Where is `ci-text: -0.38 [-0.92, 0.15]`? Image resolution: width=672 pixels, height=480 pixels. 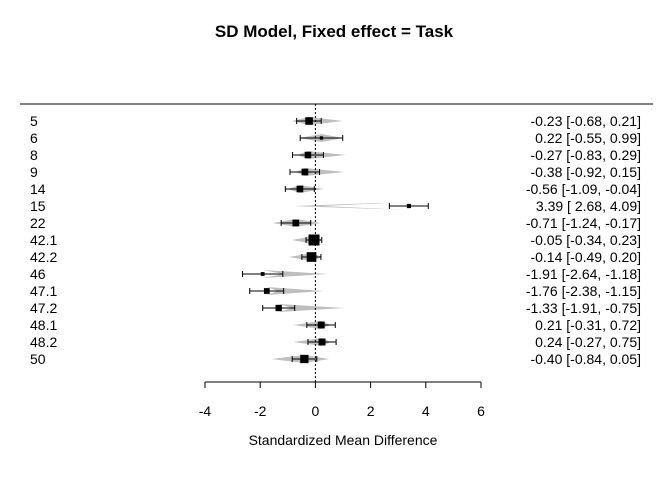
ci-text: -0.38 [-0.92, 0.15] is located at coordinates (585, 172).